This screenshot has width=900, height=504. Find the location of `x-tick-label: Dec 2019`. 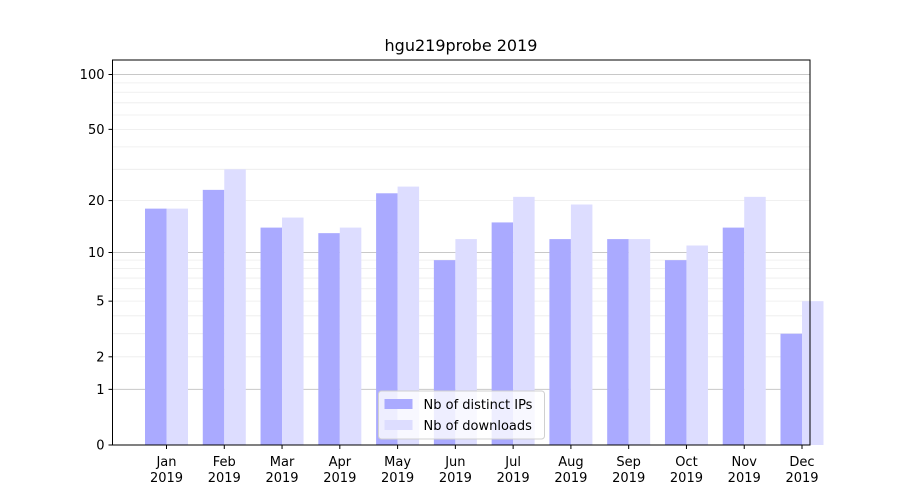

x-tick-label: Dec 2019 is located at coordinates (801, 470).